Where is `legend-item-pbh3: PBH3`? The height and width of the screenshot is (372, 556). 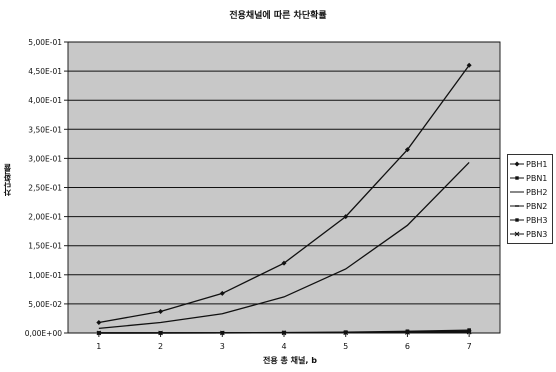 legend-item-pbh3: PBH3 is located at coordinates (530, 220).